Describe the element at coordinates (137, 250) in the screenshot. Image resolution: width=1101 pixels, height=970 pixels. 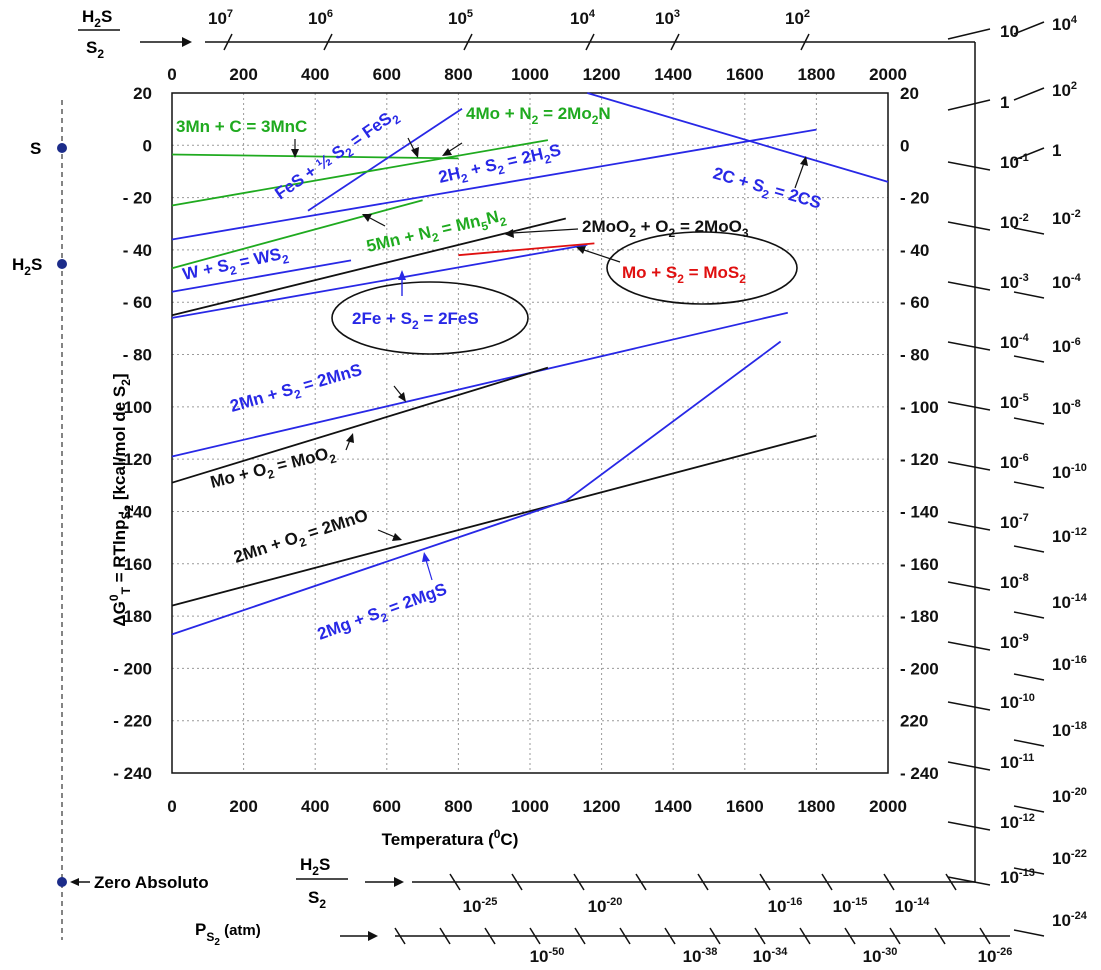
I see `y-tick-label-left: - 40` at that location.